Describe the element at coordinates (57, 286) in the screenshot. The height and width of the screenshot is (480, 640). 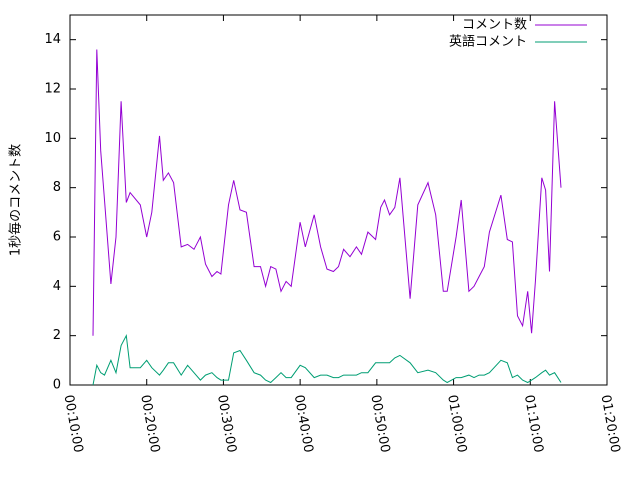
I see `y-tick-label: 4` at that location.